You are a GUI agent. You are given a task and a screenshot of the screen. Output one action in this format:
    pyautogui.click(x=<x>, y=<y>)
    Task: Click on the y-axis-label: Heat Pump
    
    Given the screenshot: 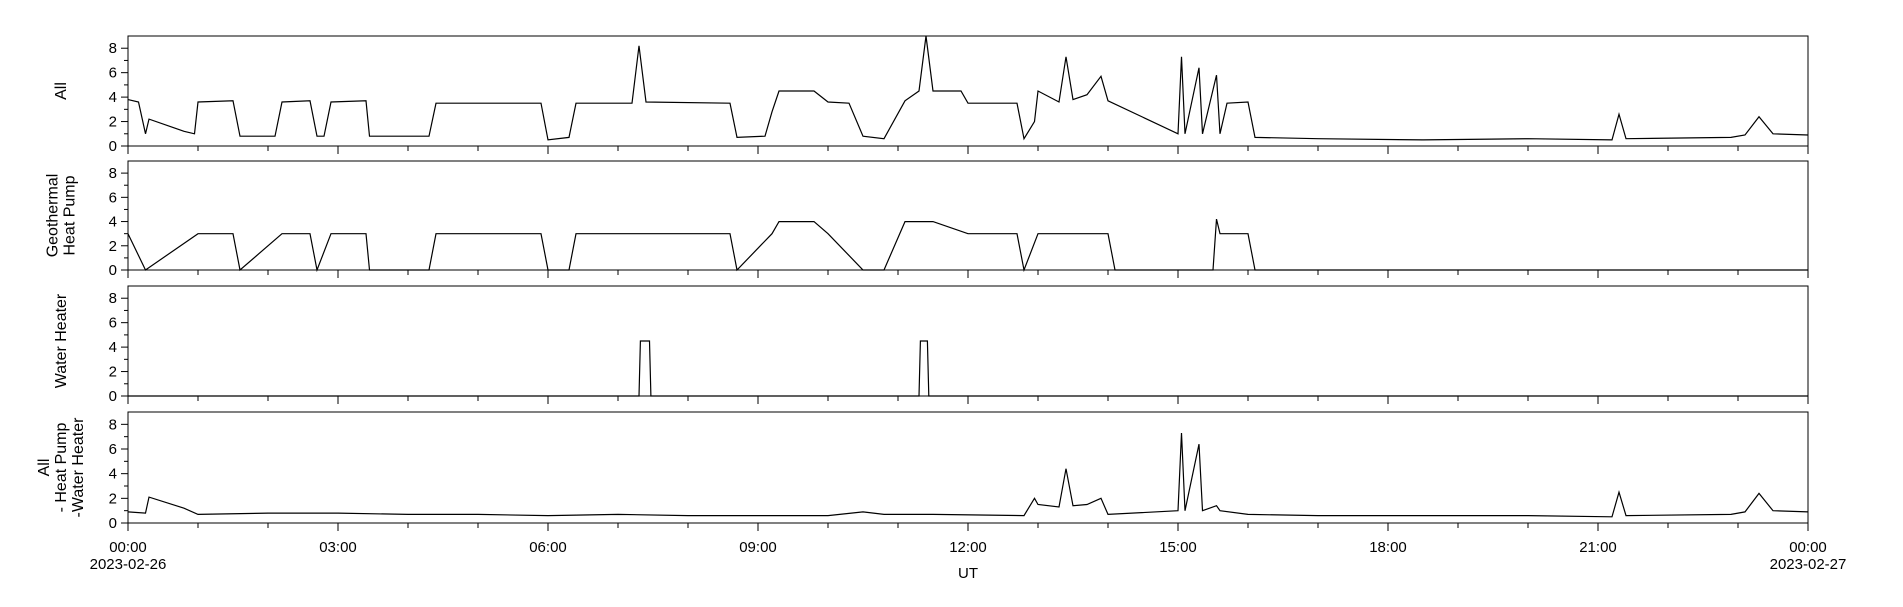 What is the action you would take?
    pyautogui.click(x=70, y=215)
    